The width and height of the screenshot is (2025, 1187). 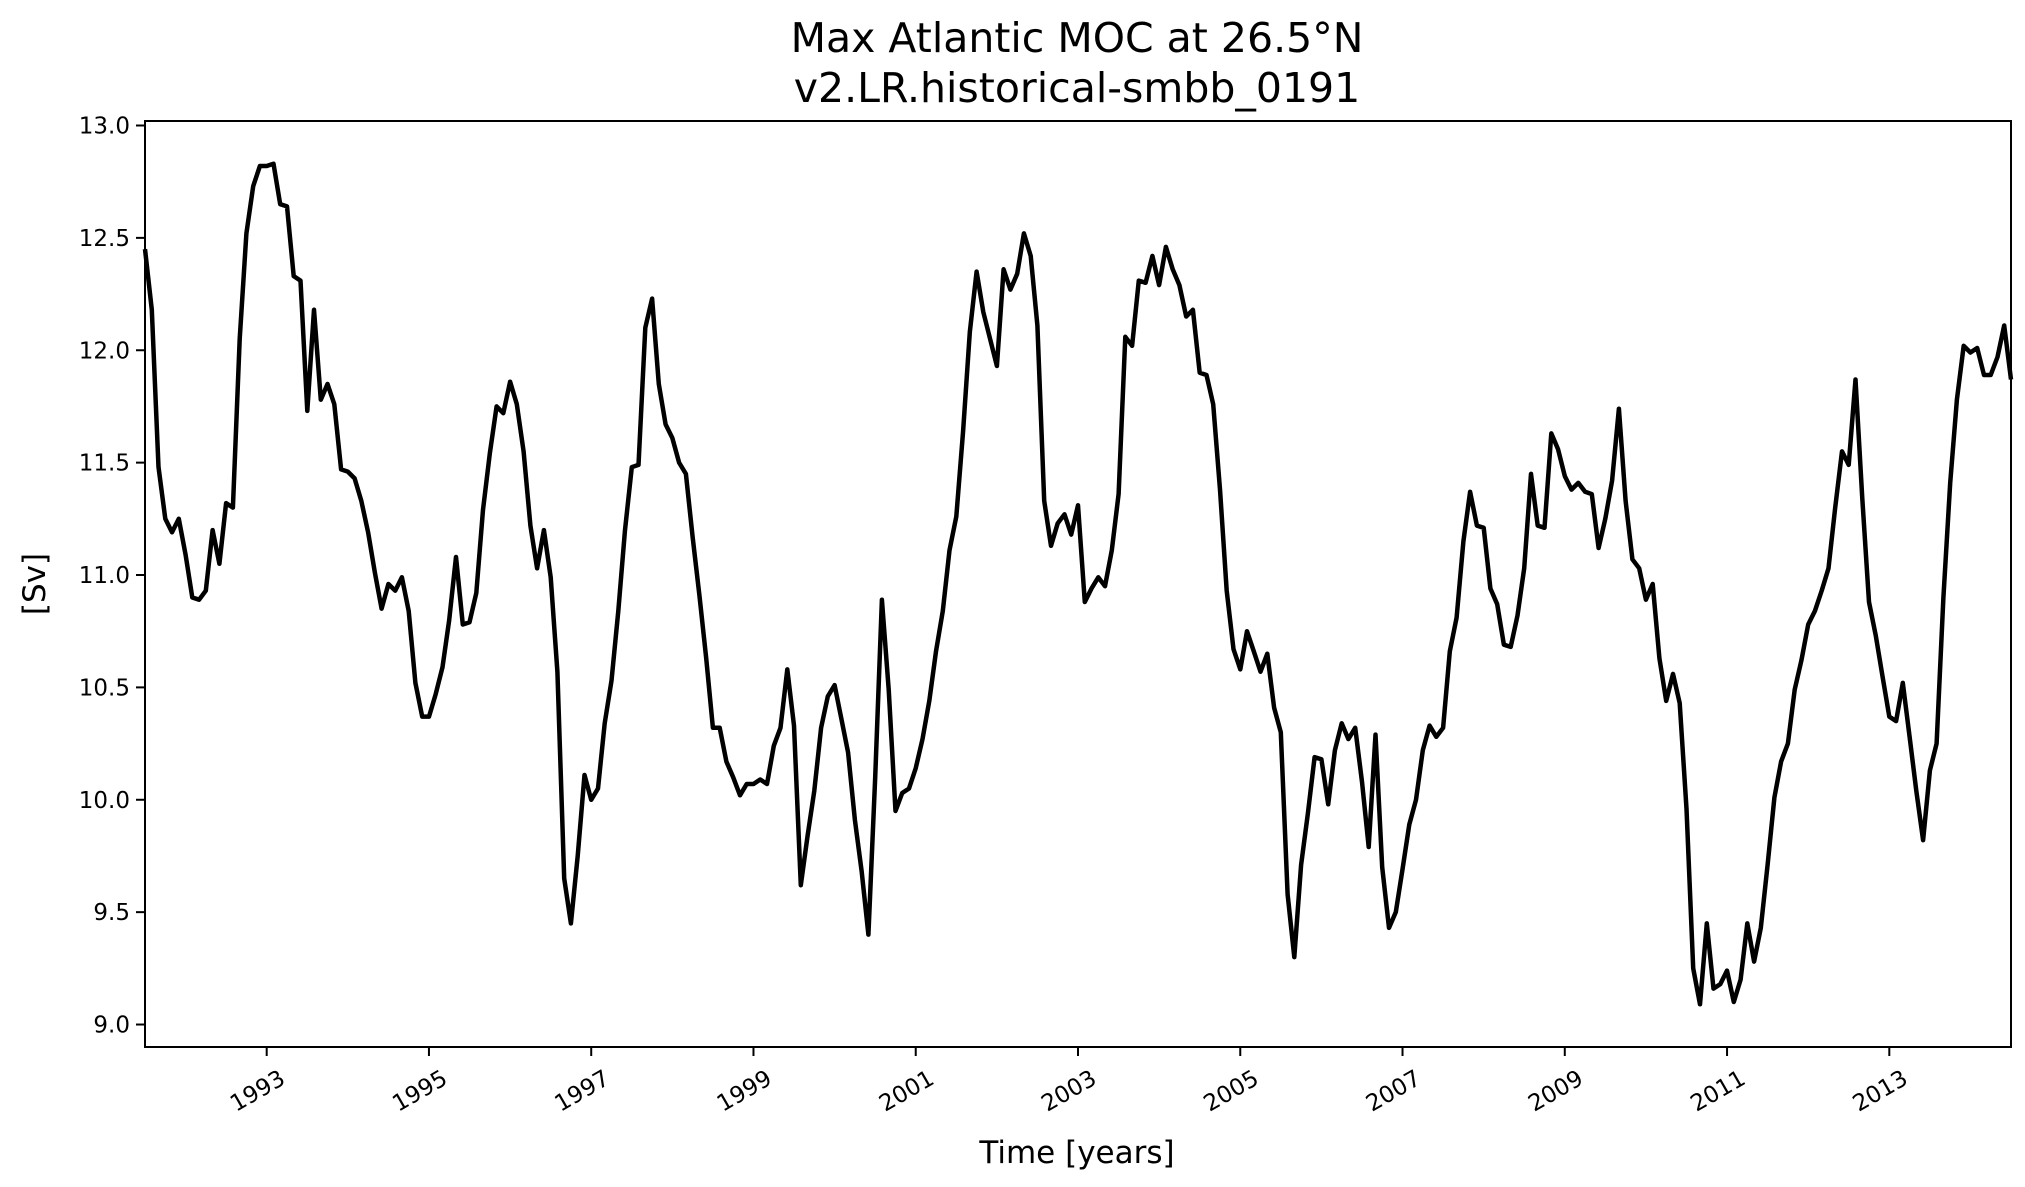 I want to click on x-tick-label: 2011, so click(x=1718, y=1092).